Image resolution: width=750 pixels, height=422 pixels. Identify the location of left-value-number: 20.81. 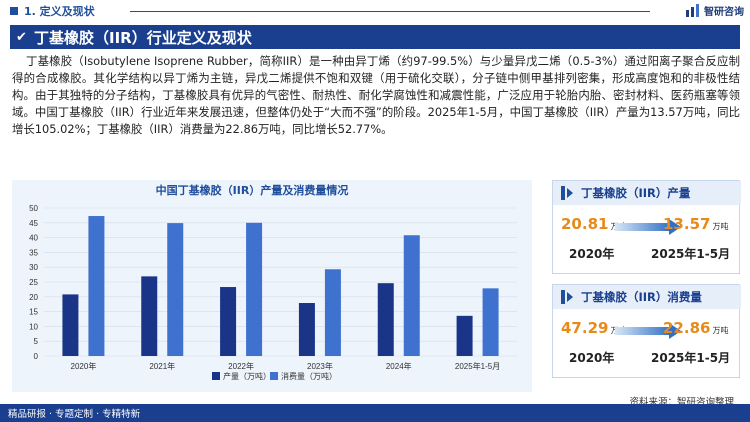
(585, 224).